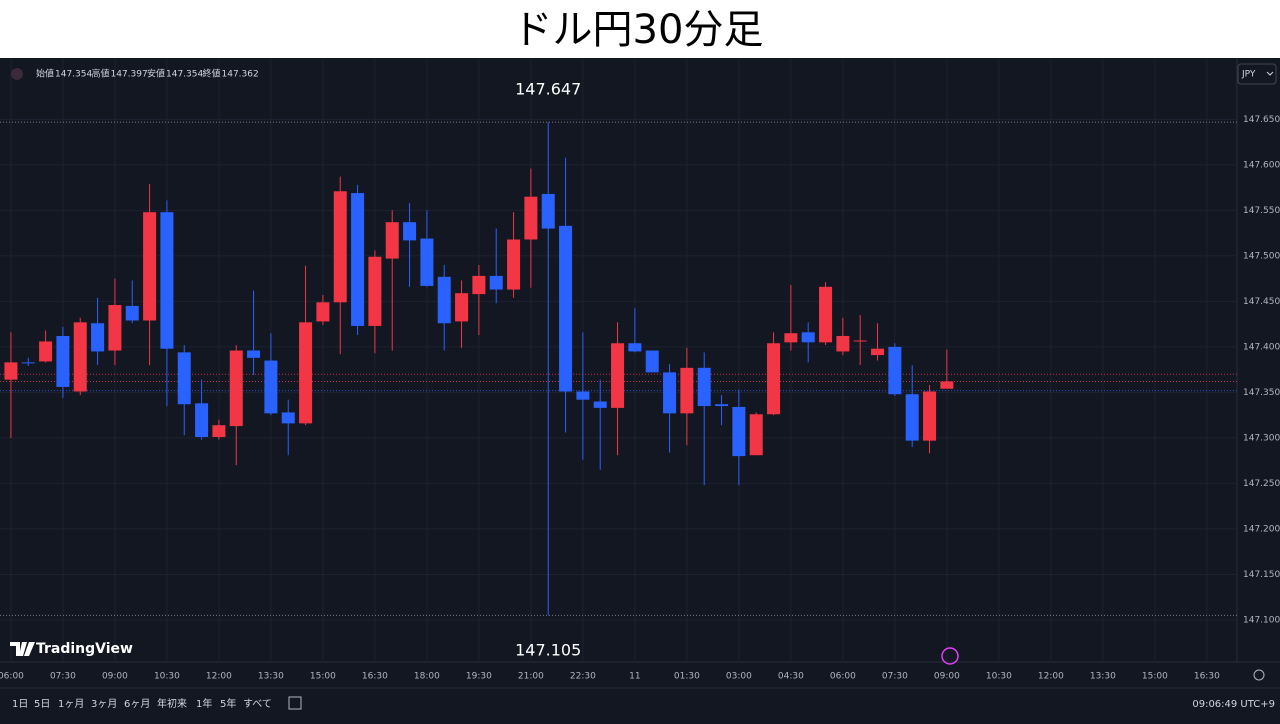  I want to click on y-tick-label: 147.400, so click(1261, 347).